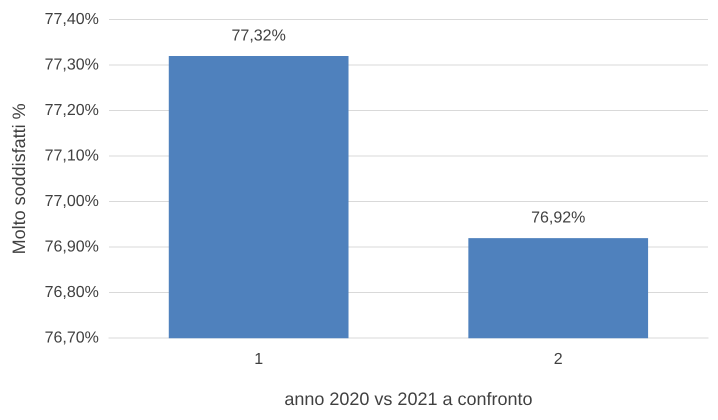  I want to click on y-tick-label: 77,20%, so click(71, 111).